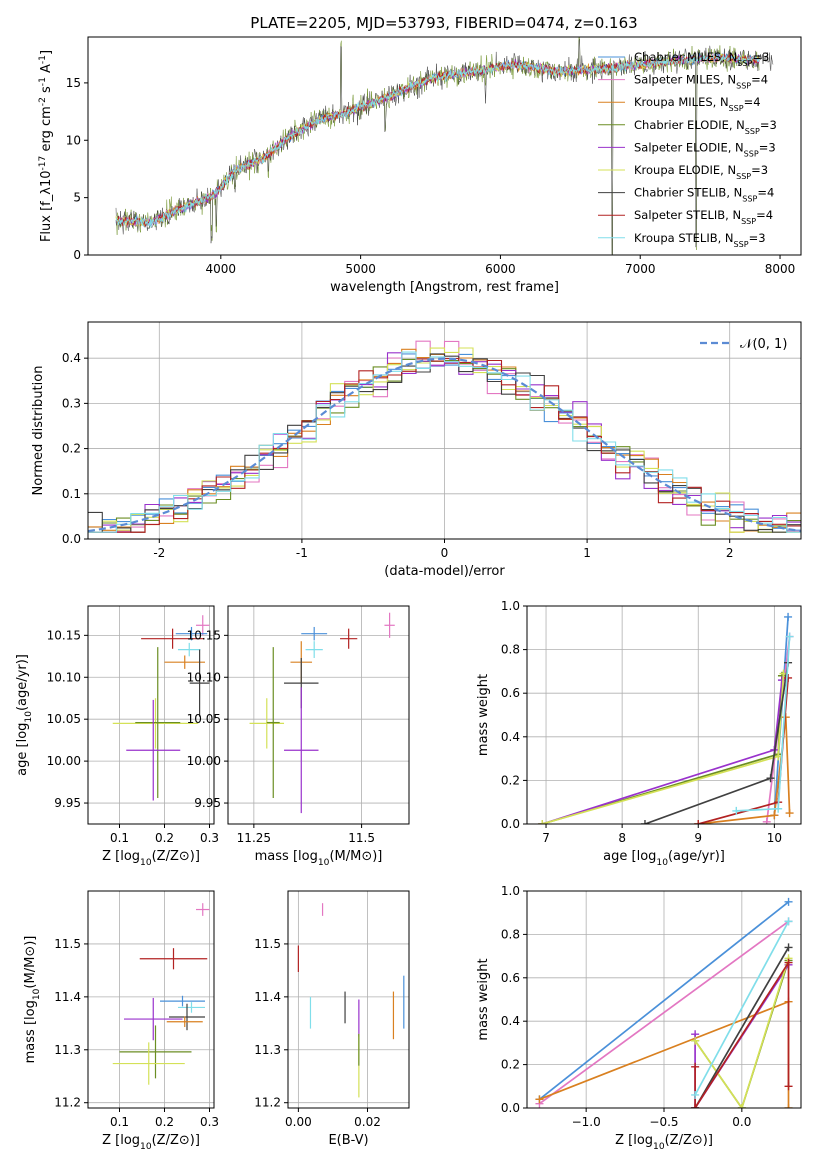 This screenshot has width=819, height=1170. Describe the element at coordinates (267, 997) in the screenshot. I see `y-tick-label: 11.4` at that location.